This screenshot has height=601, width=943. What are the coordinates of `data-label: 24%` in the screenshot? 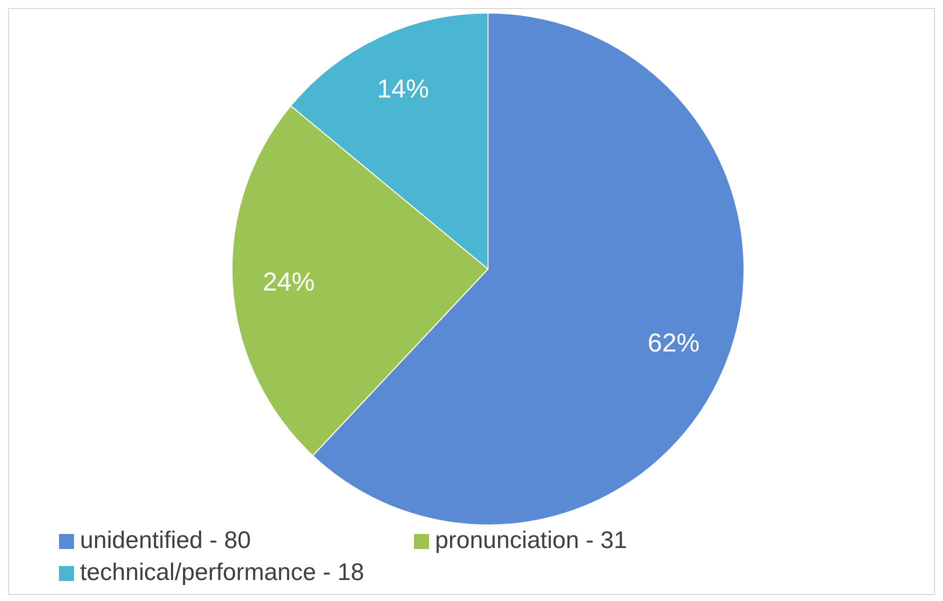 It's located at (288, 281).